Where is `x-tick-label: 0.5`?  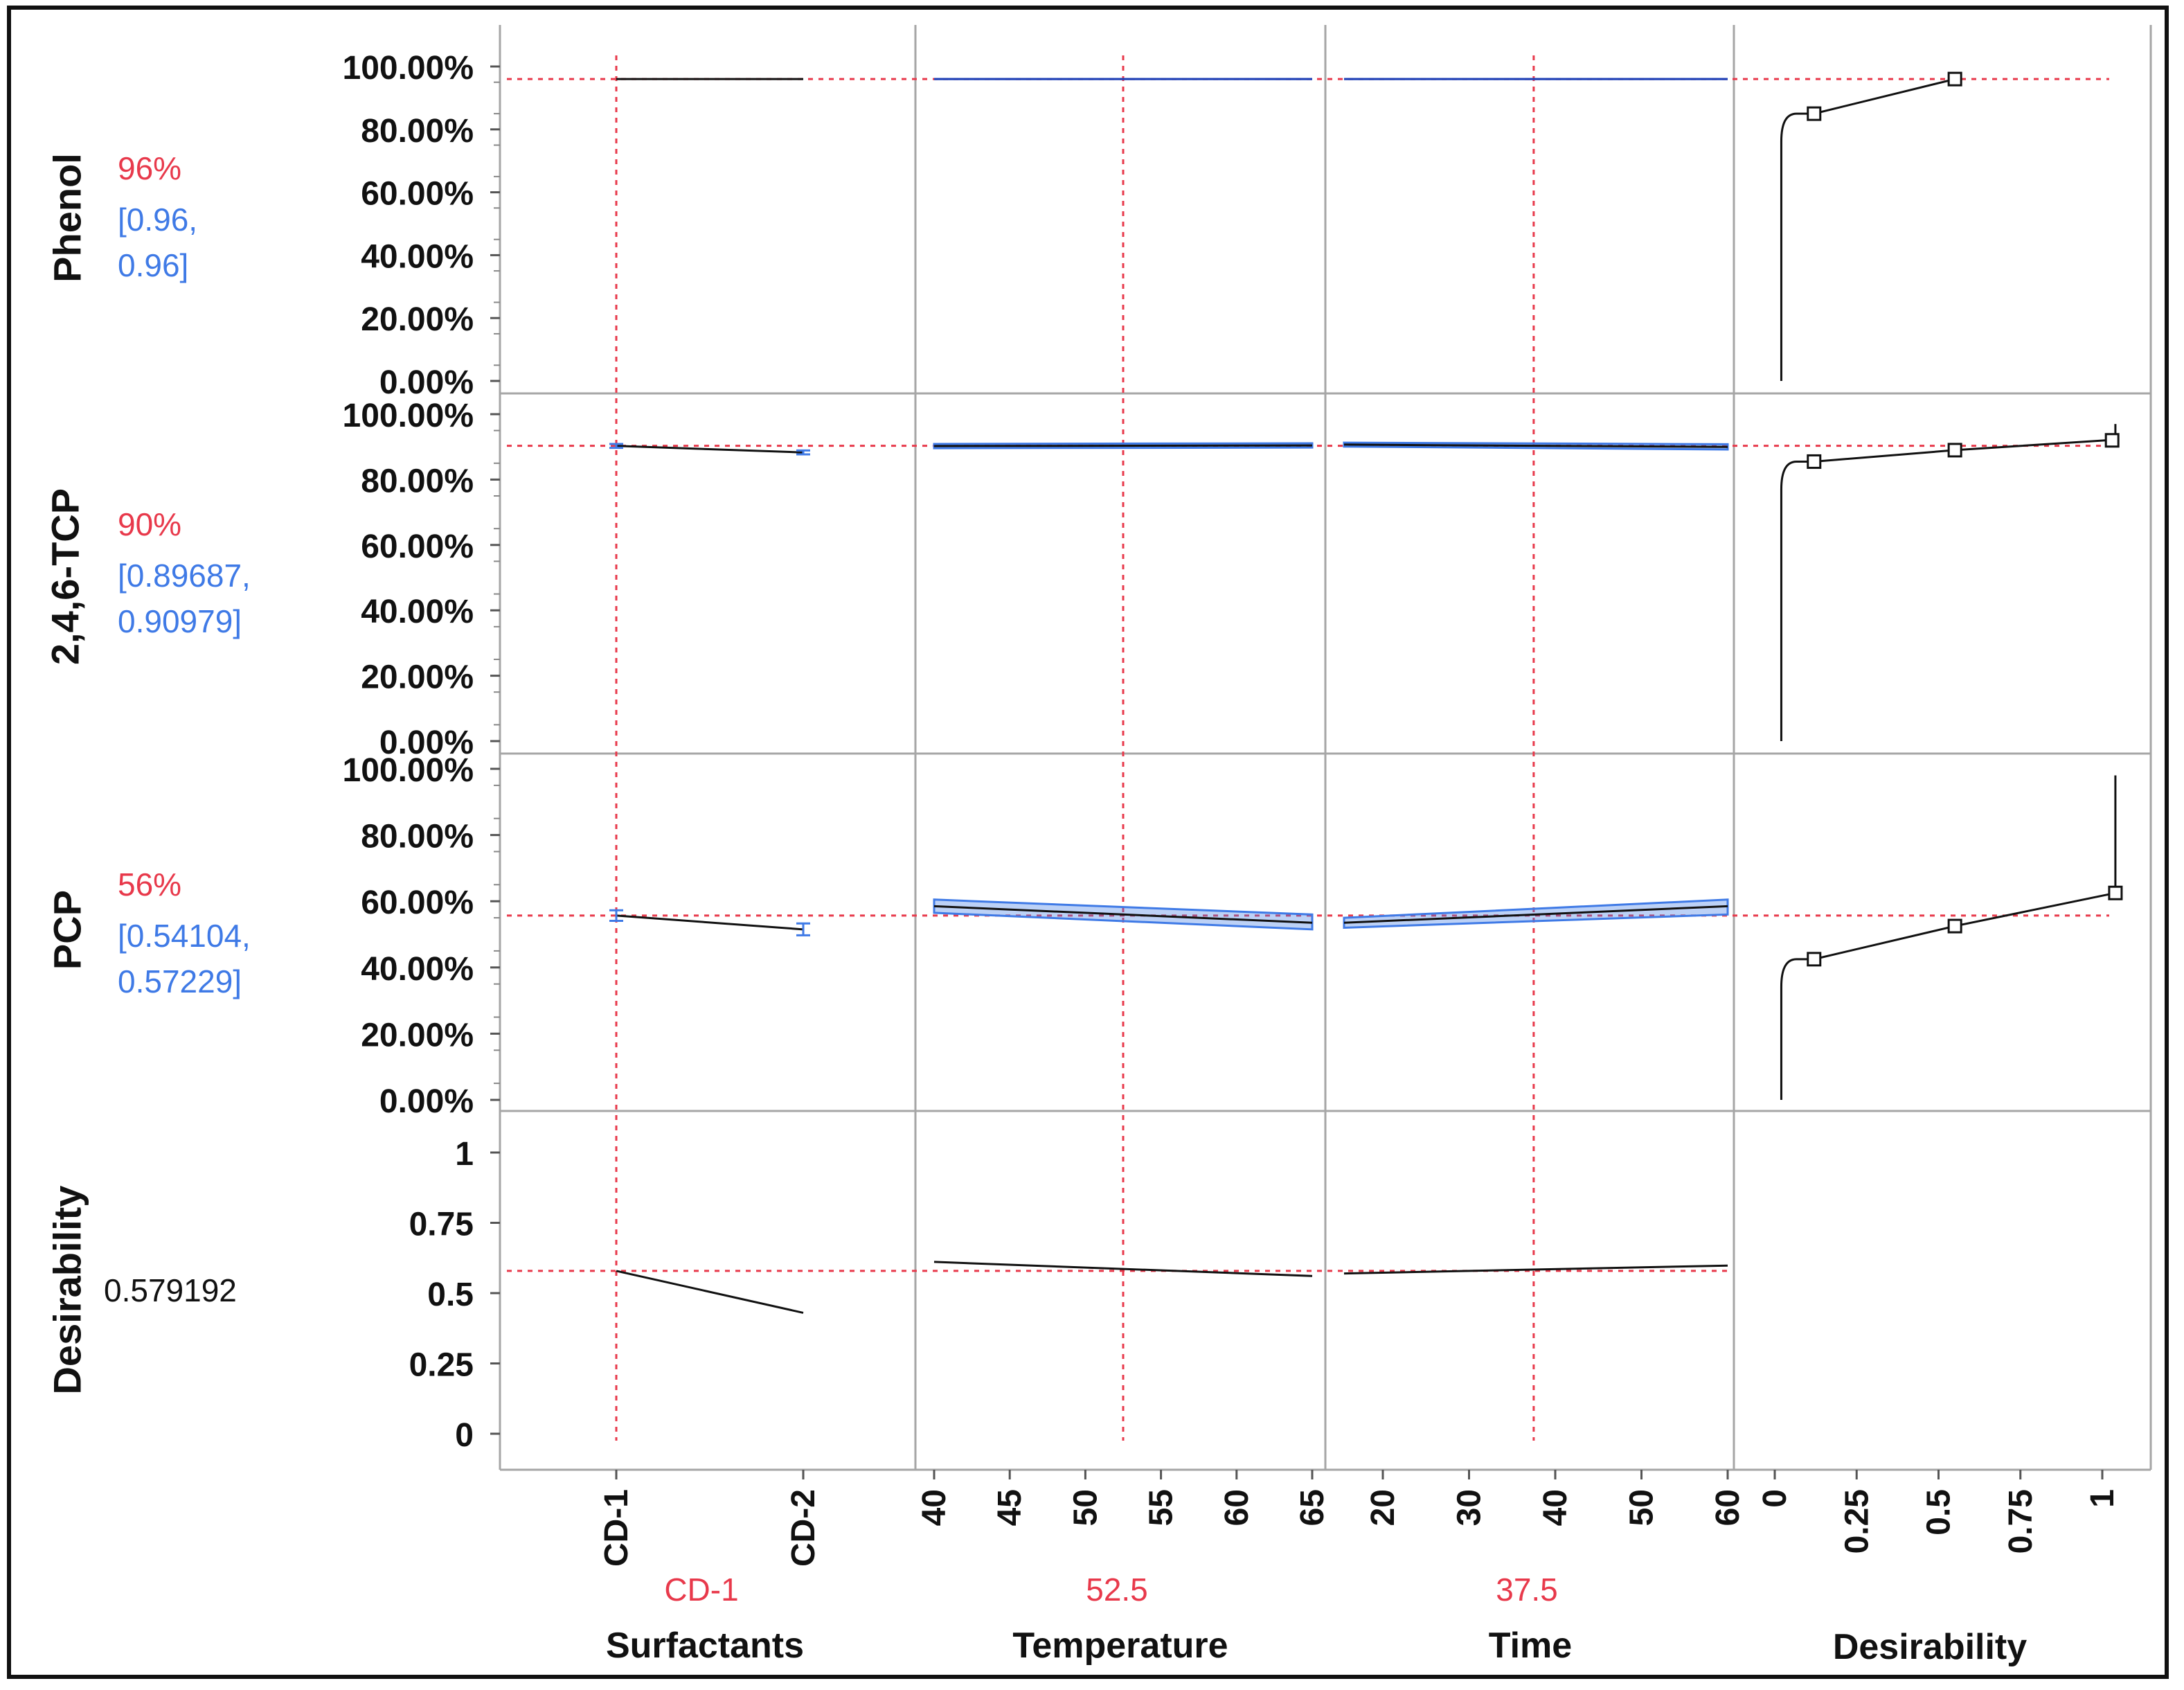
x-tick-label: 0.5 is located at coordinates (1939, 1512).